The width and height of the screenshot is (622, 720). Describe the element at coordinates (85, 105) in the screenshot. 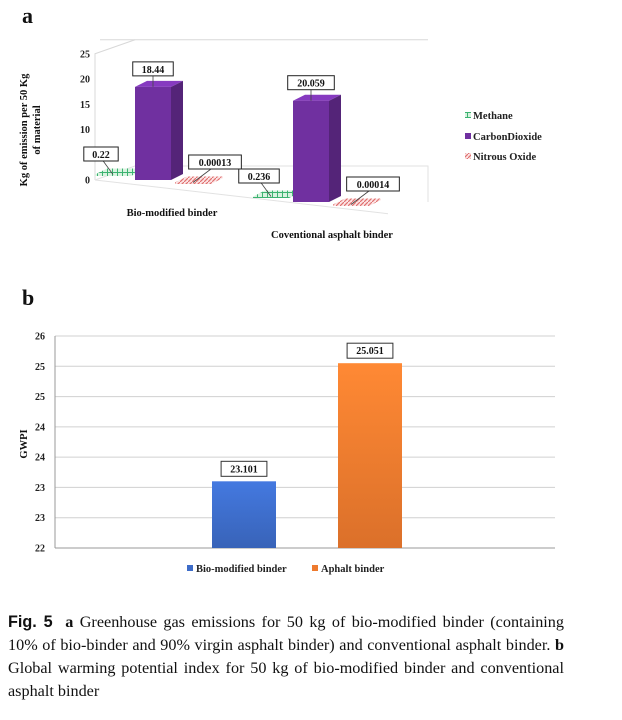

I see `y-tick-label: 15` at that location.